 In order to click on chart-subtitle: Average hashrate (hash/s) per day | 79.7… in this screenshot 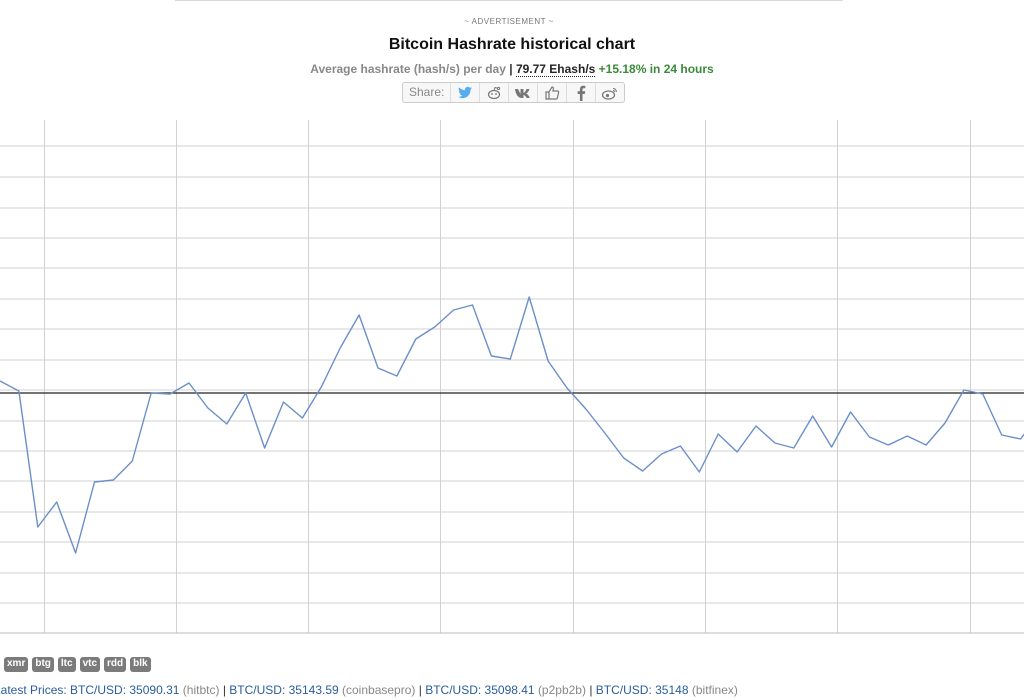, I will do `click(512, 69)`.